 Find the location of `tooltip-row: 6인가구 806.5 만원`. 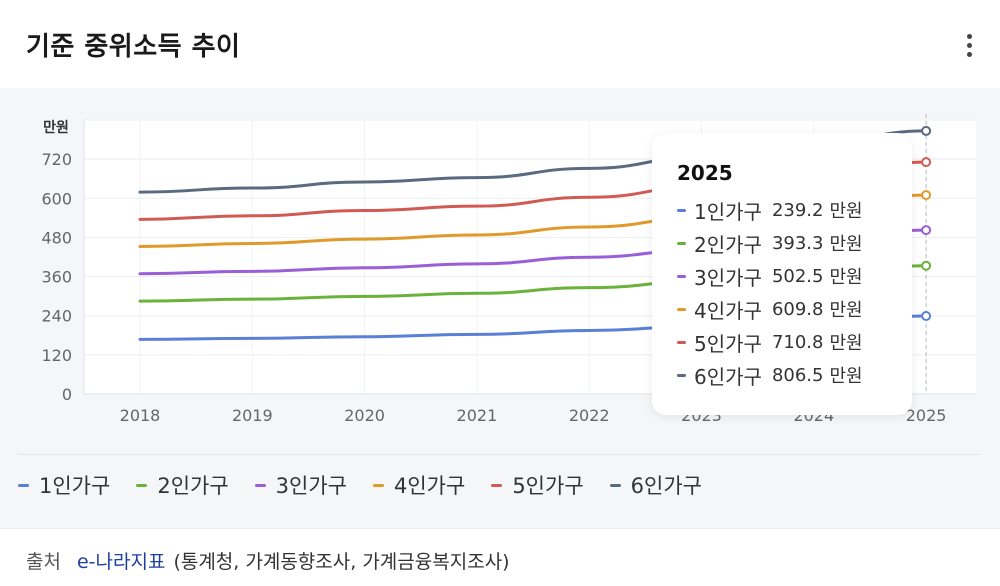

tooltip-row: 6인가구 806.5 만원 is located at coordinates (770, 375).